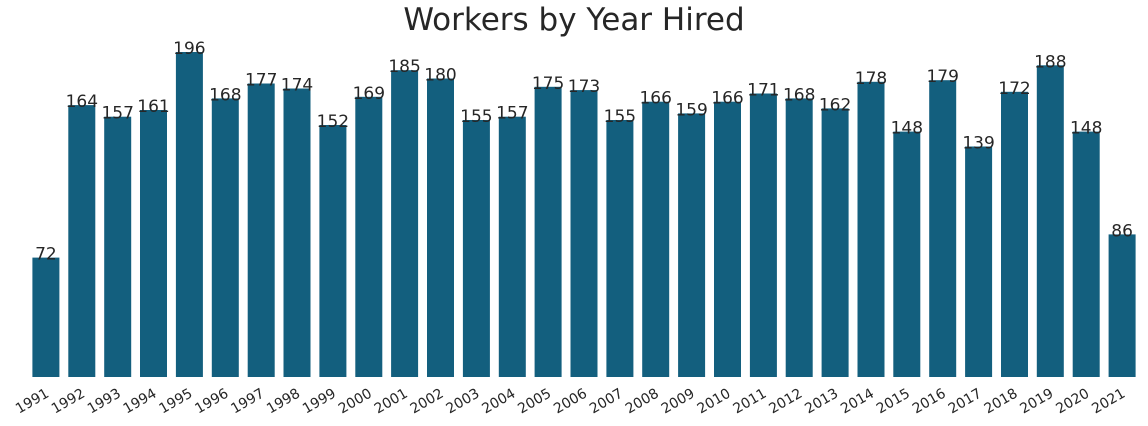  What do you see at coordinates (1050, 62) in the screenshot?
I see `data-label-2019: 188` at bounding box center [1050, 62].